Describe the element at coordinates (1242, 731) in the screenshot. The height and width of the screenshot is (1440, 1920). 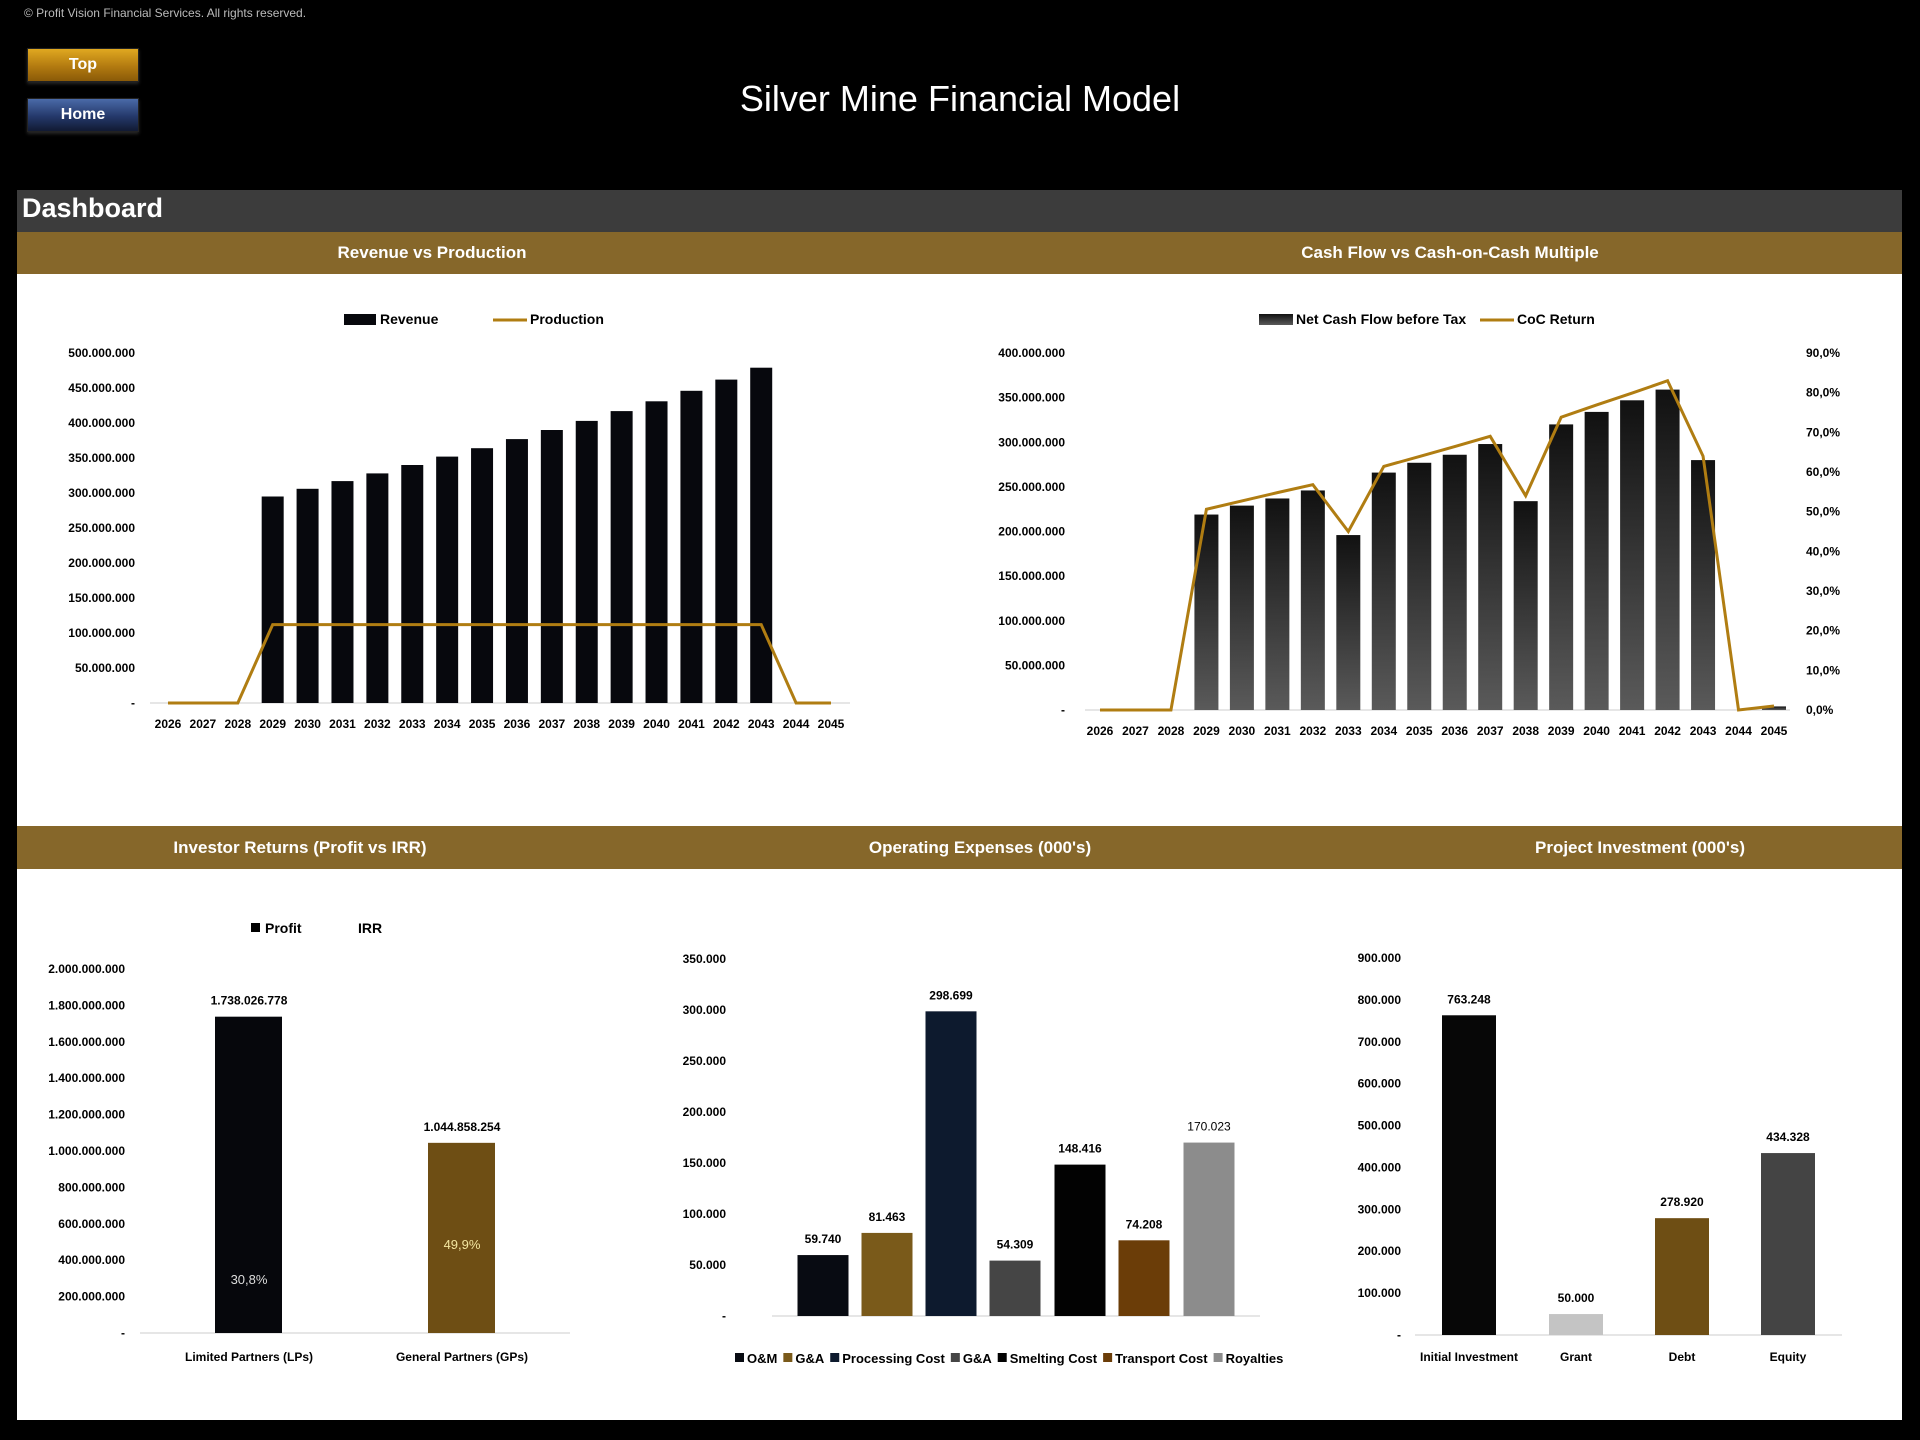
I see `x-tick-label: 2030` at that location.